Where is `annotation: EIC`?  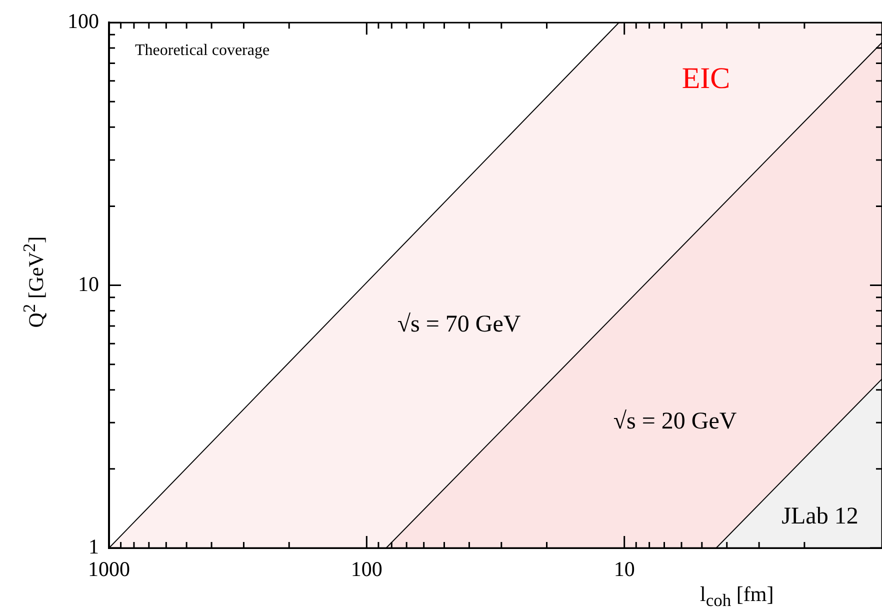 annotation: EIC is located at coordinates (706, 78).